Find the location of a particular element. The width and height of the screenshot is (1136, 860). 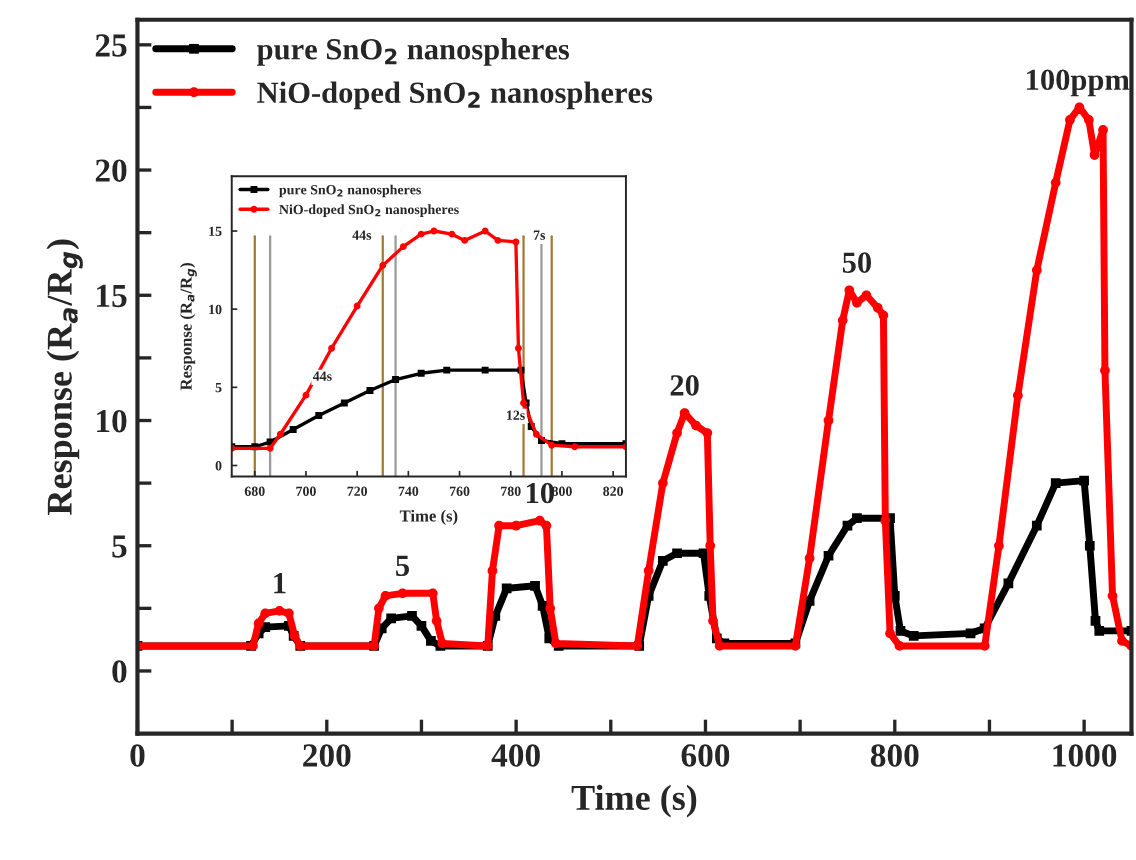

x-tick-label: 1000 is located at coordinates (1085, 755).